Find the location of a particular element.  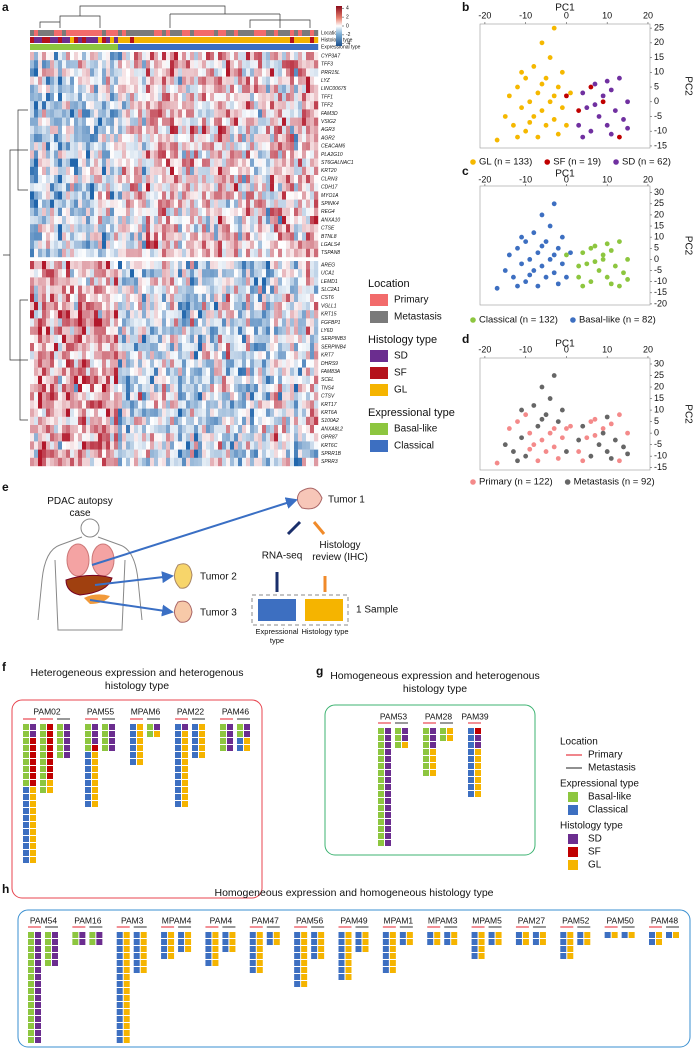

legend-label: SF is located at coordinates (400, 373).